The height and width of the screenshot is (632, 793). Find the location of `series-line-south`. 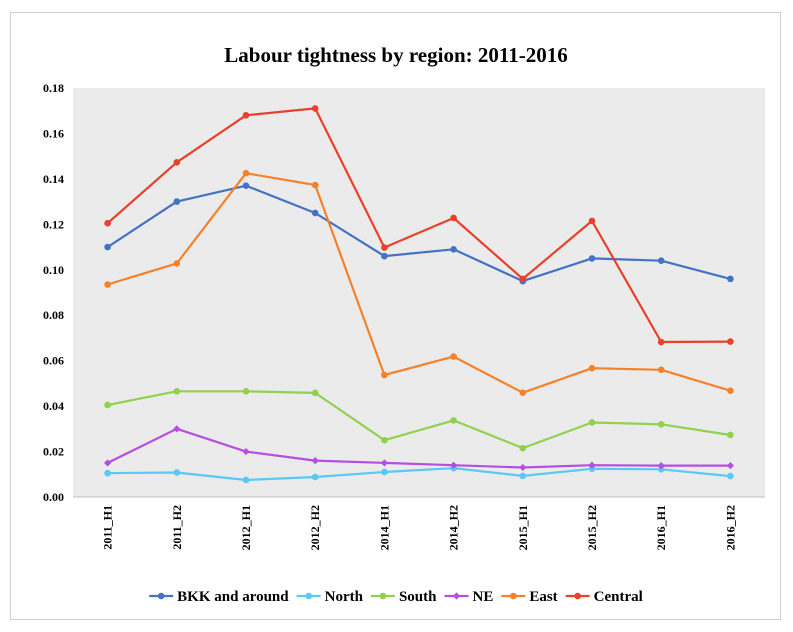

series-line-south is located at coordinates (419, 420).